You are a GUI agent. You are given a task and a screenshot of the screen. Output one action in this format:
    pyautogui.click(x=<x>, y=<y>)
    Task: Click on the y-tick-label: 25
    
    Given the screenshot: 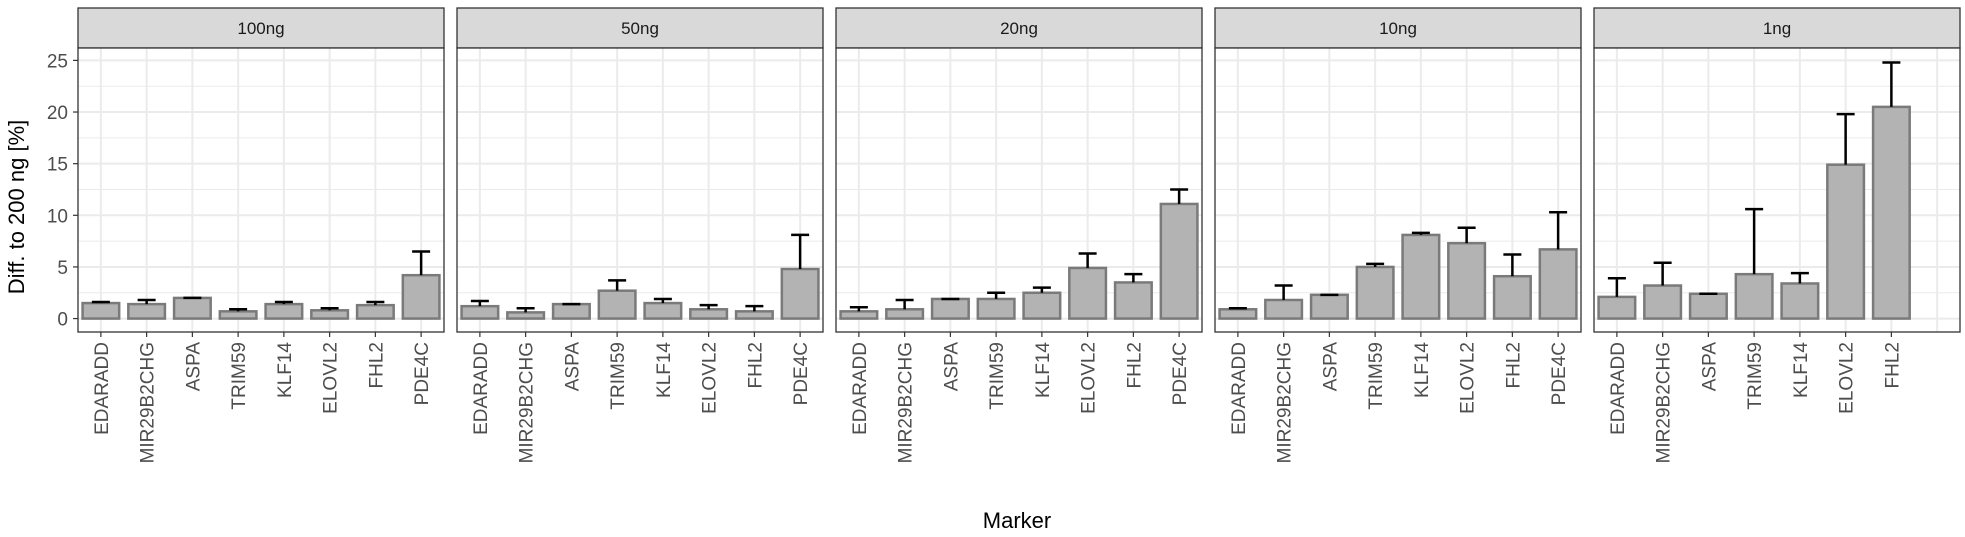 What is the action you would take?
    pyautogui.click(x=57, y=61)
    